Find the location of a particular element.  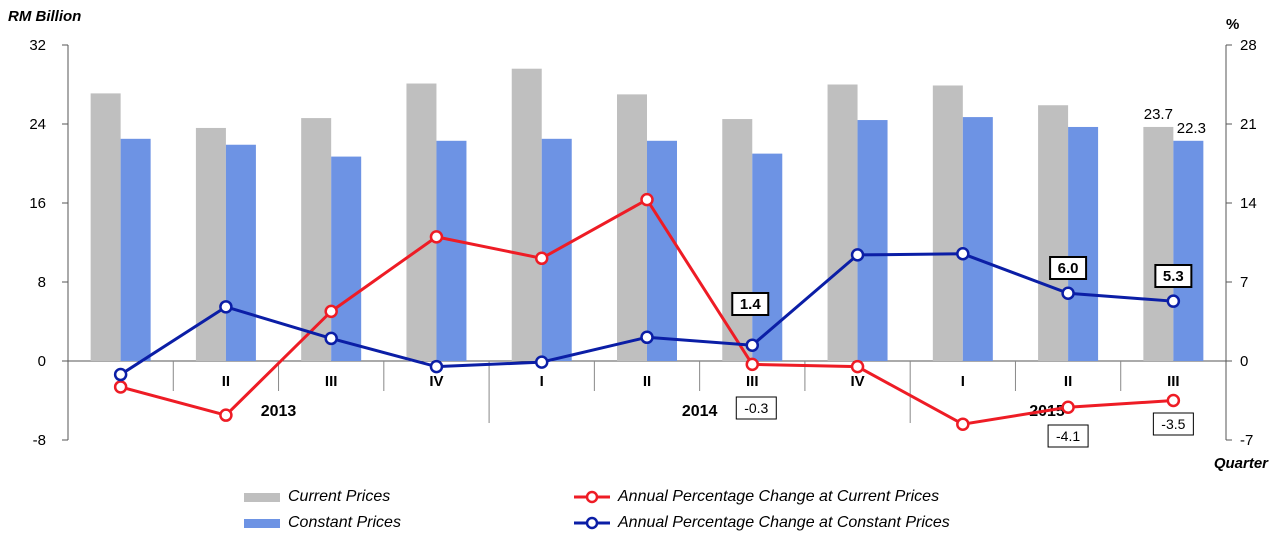

constant-q3-2015-label: 5.3 is located at coordinates (1173, 276).